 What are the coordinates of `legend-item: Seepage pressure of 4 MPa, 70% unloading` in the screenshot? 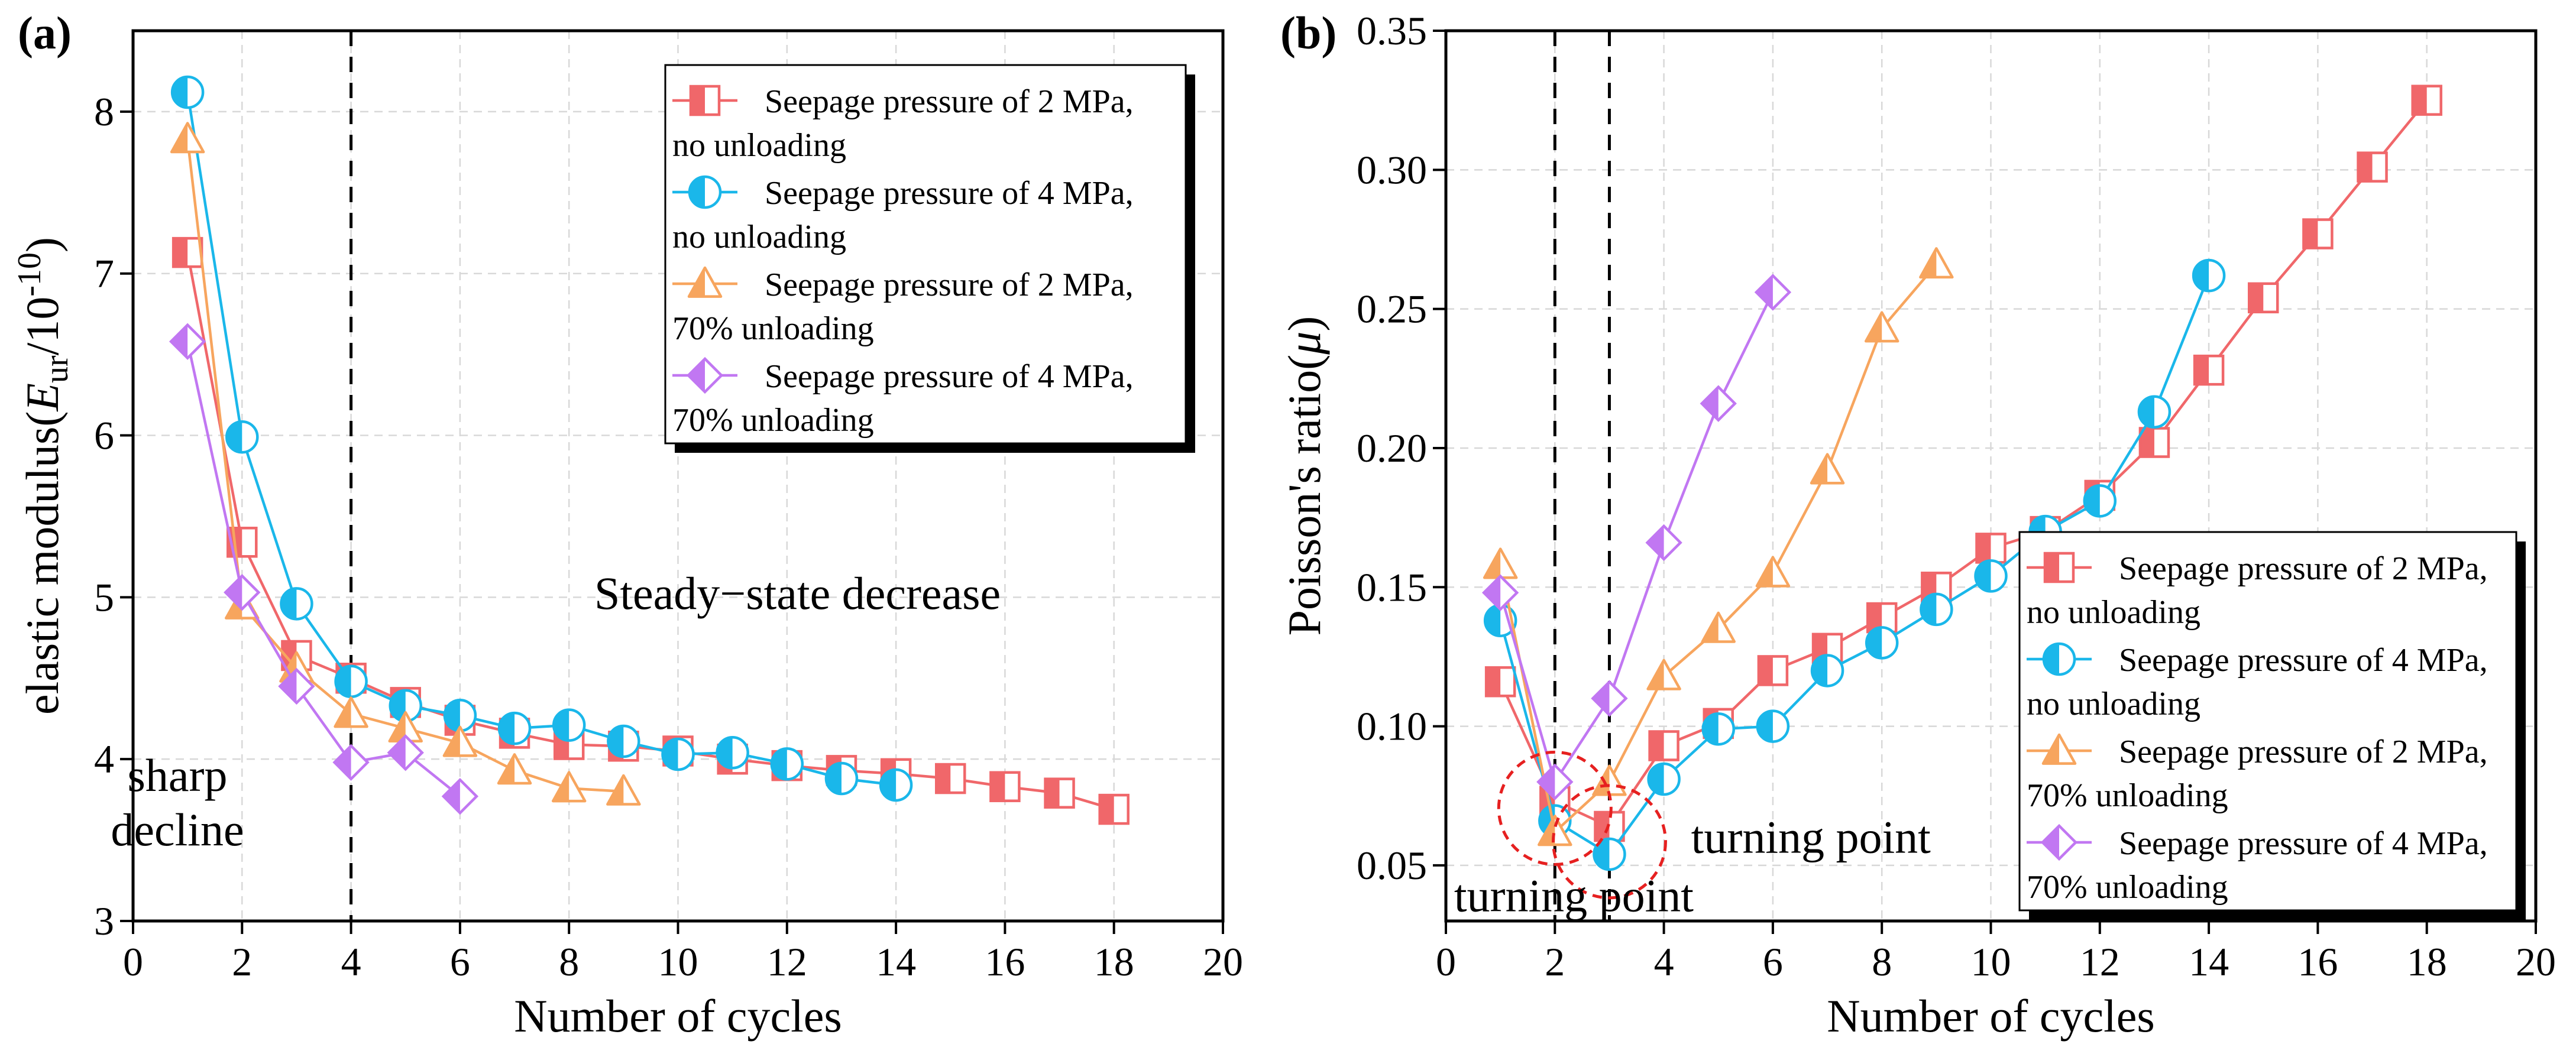 It's located at (2257, 865).